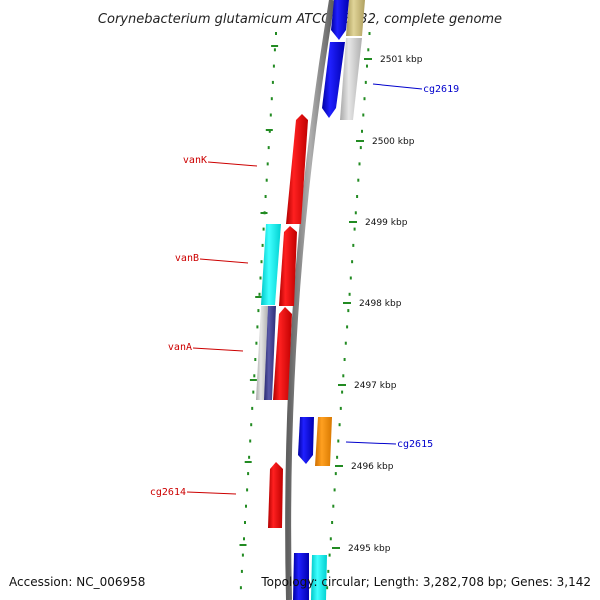 This screenshot has height=600, width=600. What do you see at coordinates (386, 223) in the screenshot?
I see `tick-label: 2499 kbp` at bounding box center [386, 223].